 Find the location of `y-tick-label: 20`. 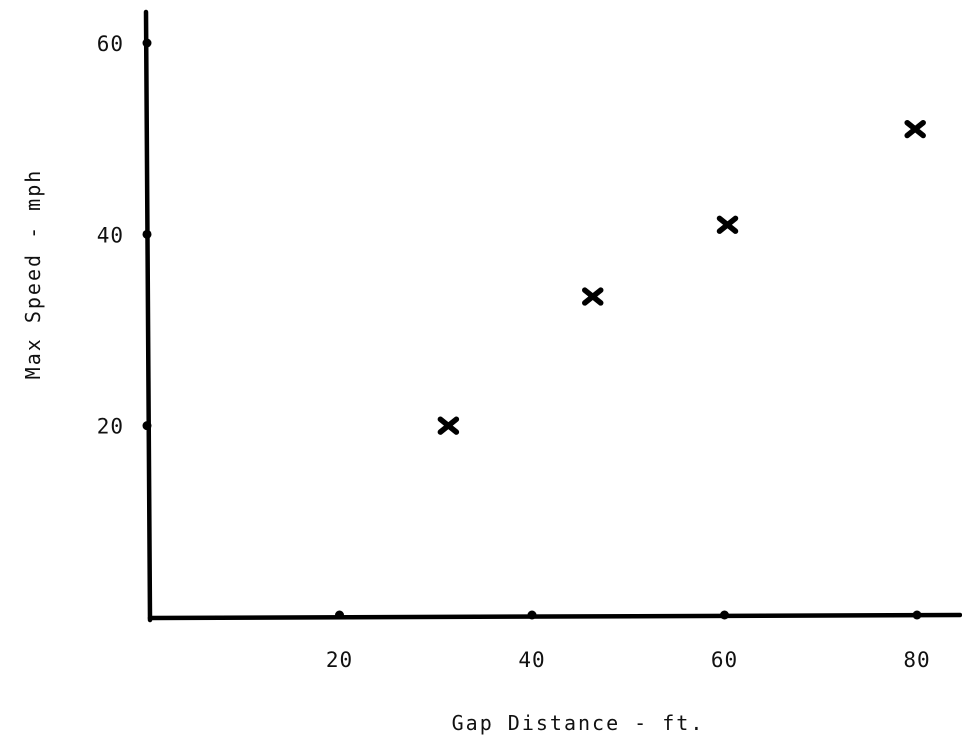

y-tick-label: 20 is located at coordinates (110, 427).